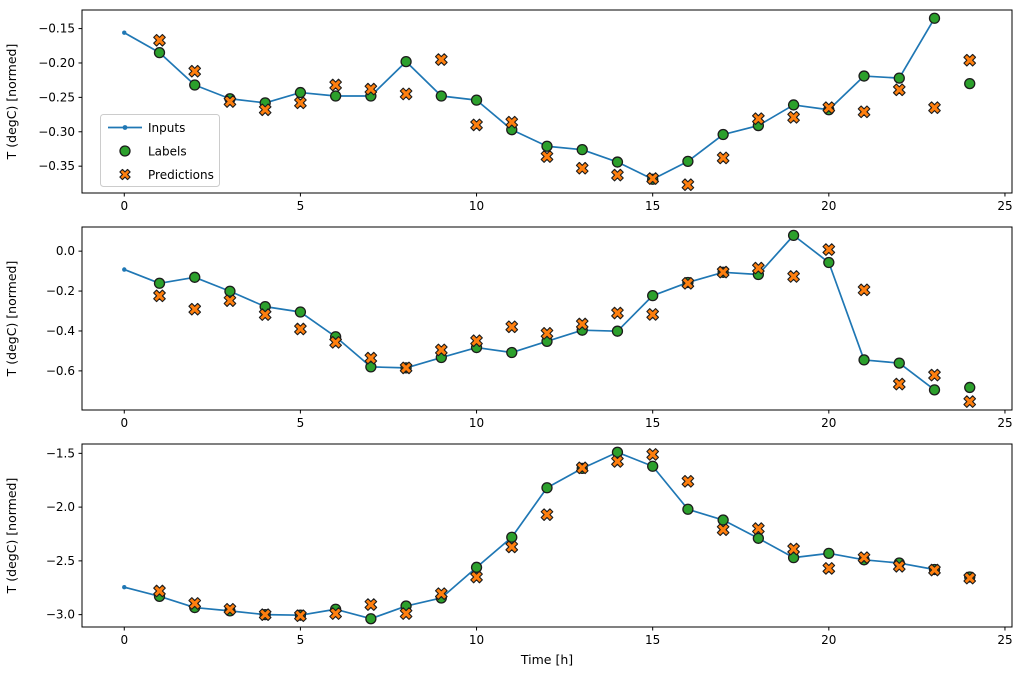  Describe the element at coordinates (60, 97) in the screenshot. I see `y-axis: −0.15 −0.20 −0.25 −0.30 −0.35` at that location.